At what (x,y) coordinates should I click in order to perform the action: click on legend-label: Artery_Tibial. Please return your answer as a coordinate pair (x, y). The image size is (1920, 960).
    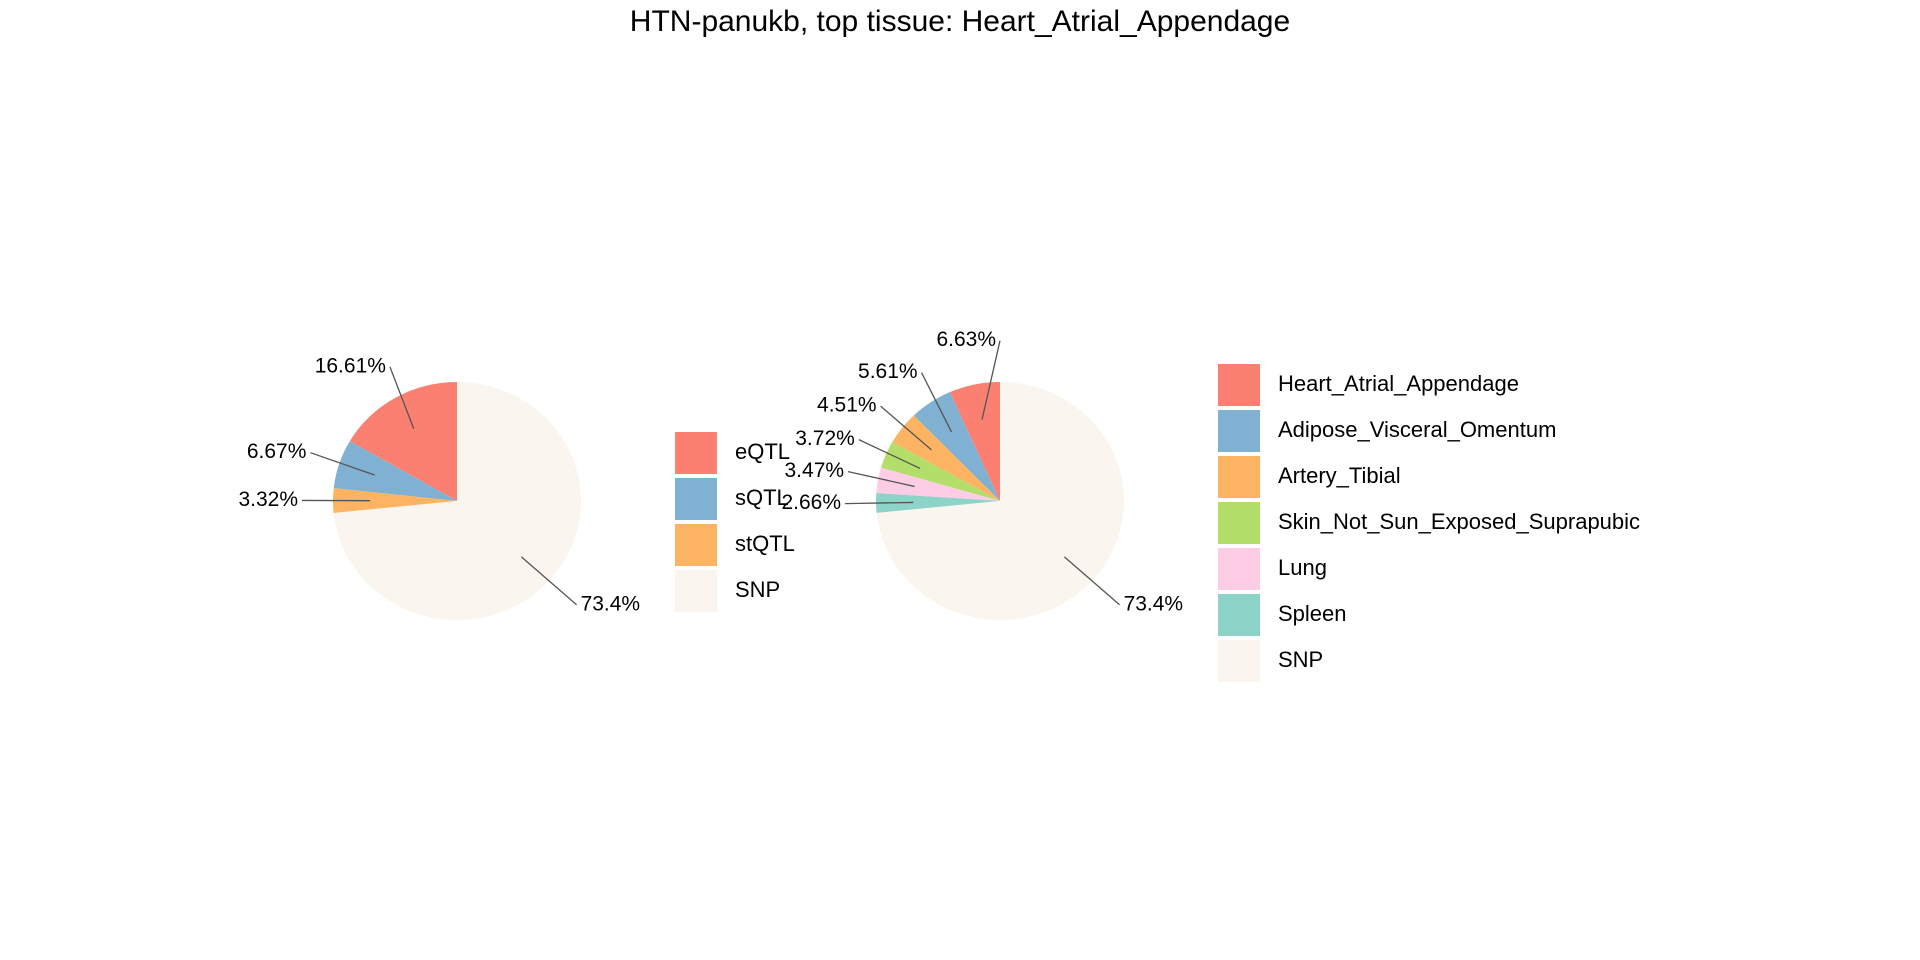
    Looking at the image, I should click on (1339, 475).